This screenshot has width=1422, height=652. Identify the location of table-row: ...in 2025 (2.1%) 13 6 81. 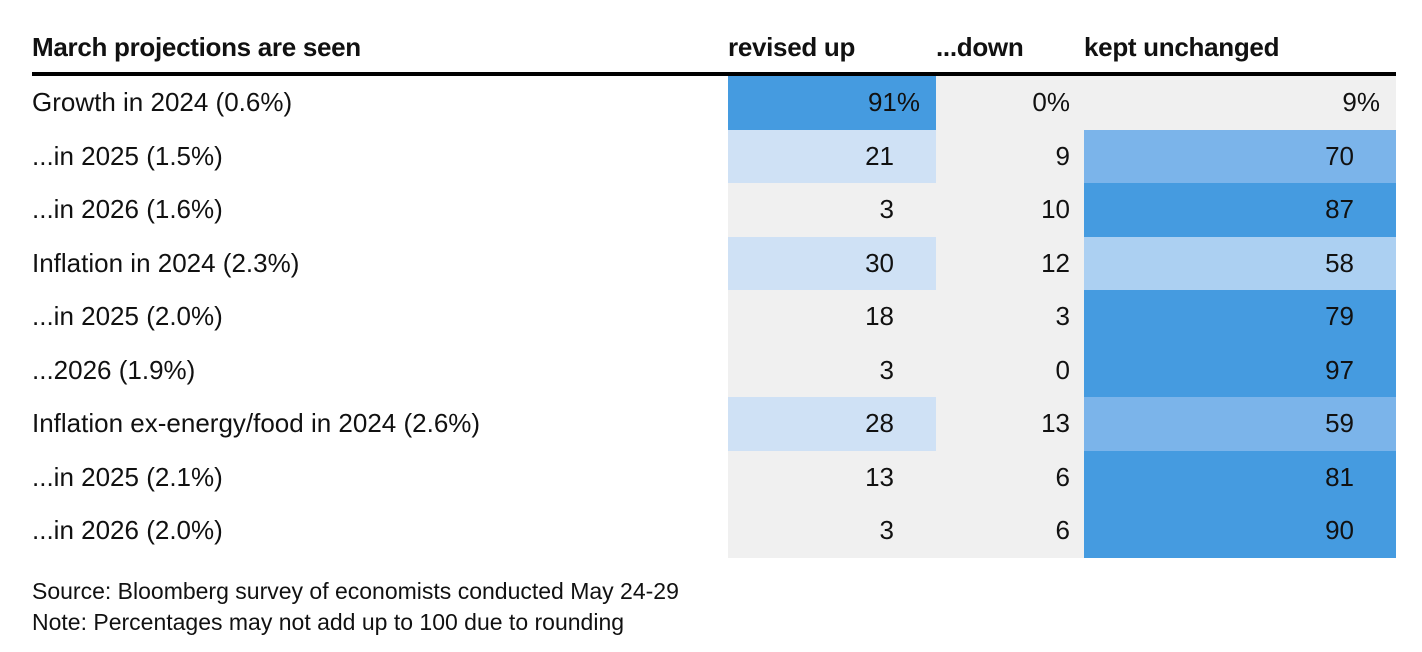
(714, 477).